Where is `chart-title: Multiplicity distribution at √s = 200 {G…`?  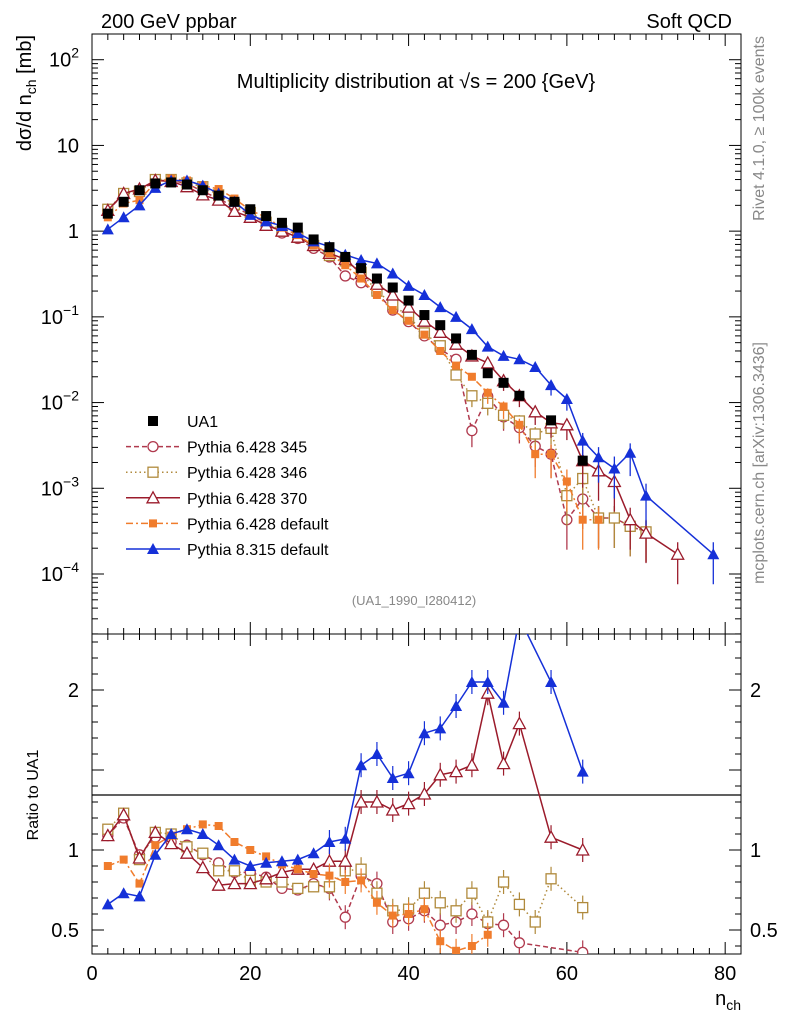 chart-title: Multiplicity distribution at √s = 200 {G… is located at coordinates (416, 82).